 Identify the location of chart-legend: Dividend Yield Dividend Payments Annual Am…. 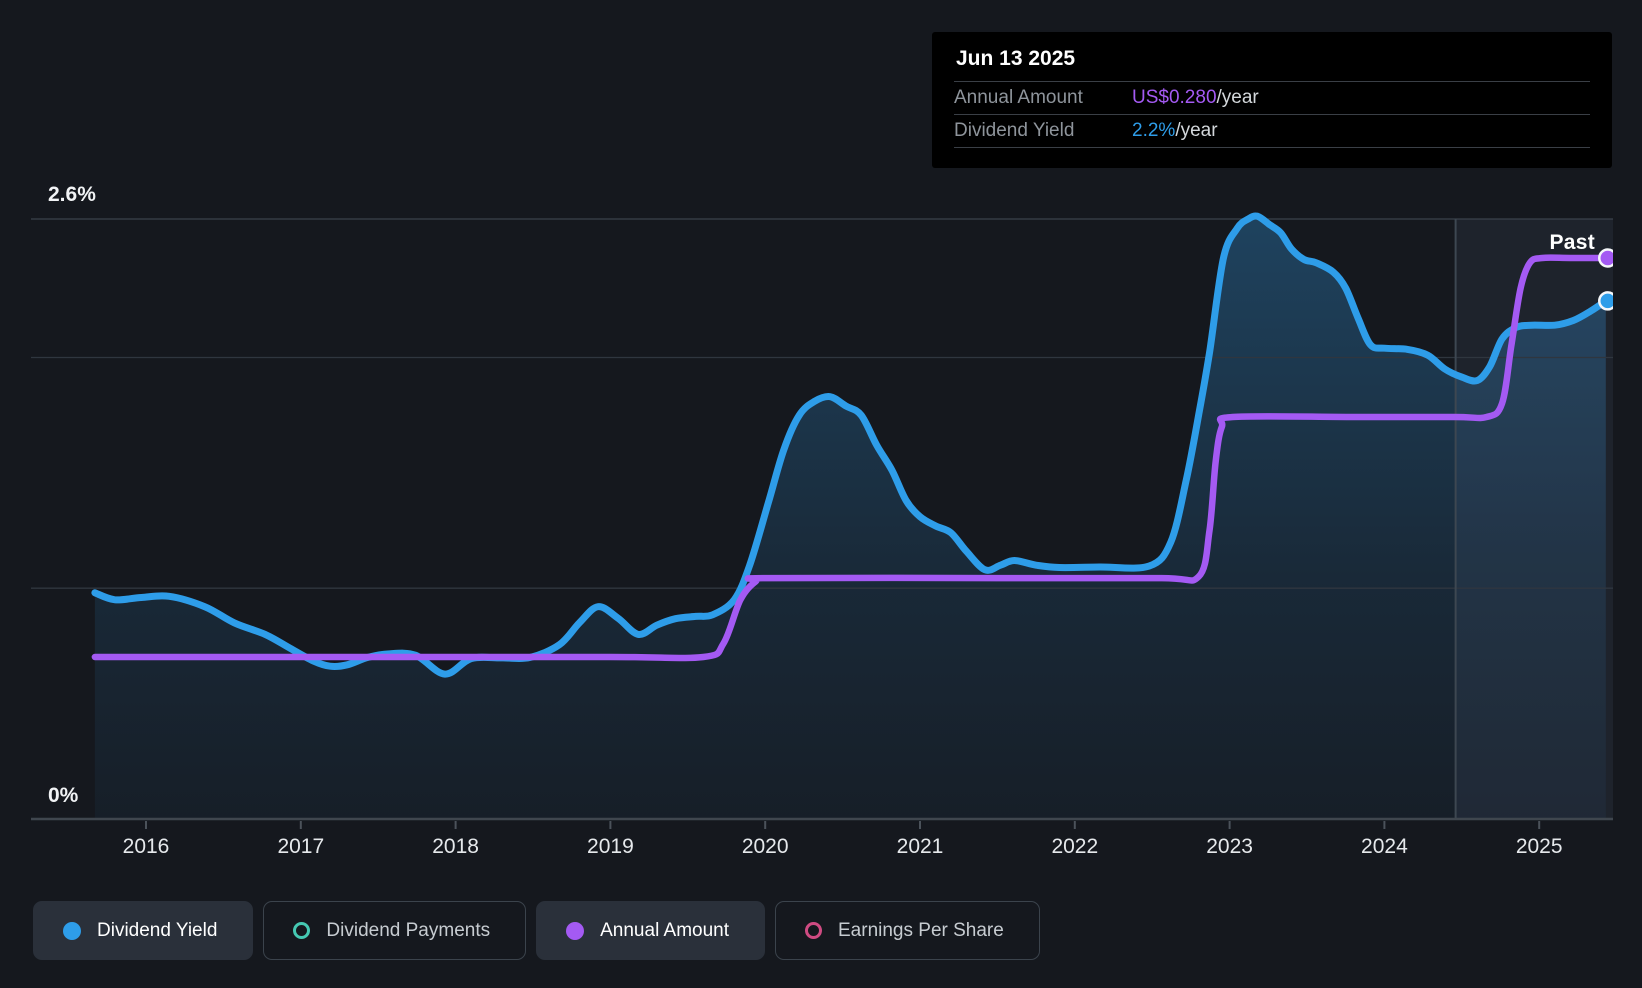
(536, 930).